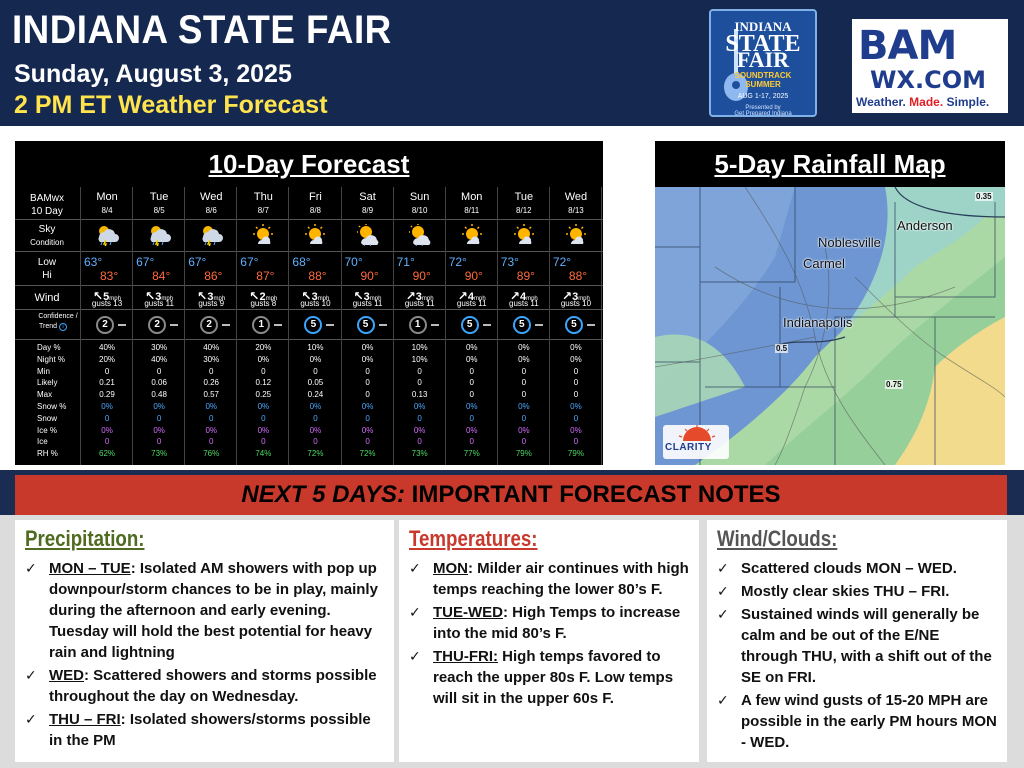  Describe the element at coordinates (818, 322) in the screenshot. I see `city-indianapolis: Indianapolis` at that location.